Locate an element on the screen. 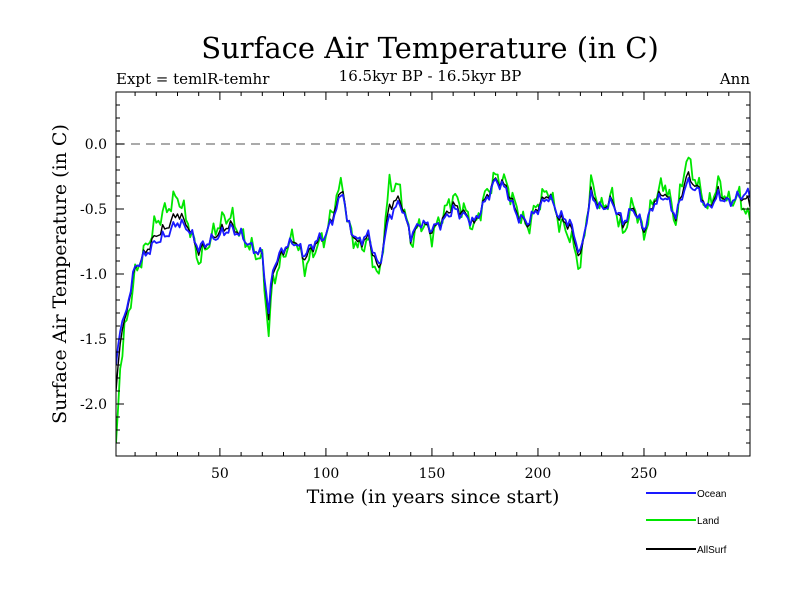 The height and width of the screenshot is (600, 800). y-tick-label: -1.0 is located at coordinates (93, 275).